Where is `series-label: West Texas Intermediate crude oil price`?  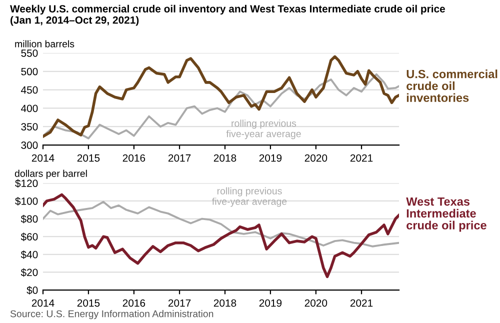 series-label: West Texas Intermediate crude oil price is located at coordinates (446, 214).